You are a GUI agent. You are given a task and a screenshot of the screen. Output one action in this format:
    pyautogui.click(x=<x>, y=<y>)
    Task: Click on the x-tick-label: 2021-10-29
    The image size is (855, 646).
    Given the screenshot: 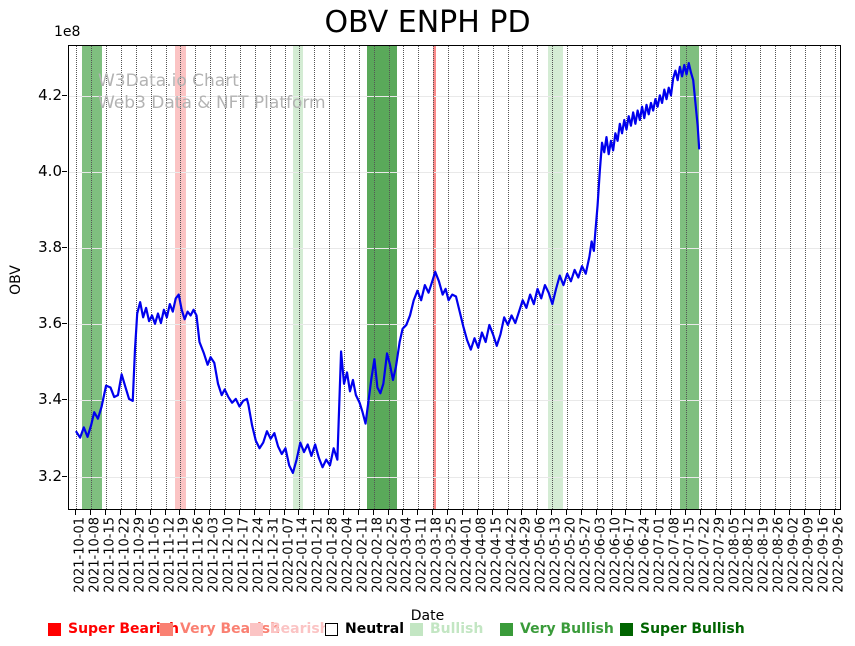 What is the action you would take?
    pyautogui.click(x=140, y=555)
    